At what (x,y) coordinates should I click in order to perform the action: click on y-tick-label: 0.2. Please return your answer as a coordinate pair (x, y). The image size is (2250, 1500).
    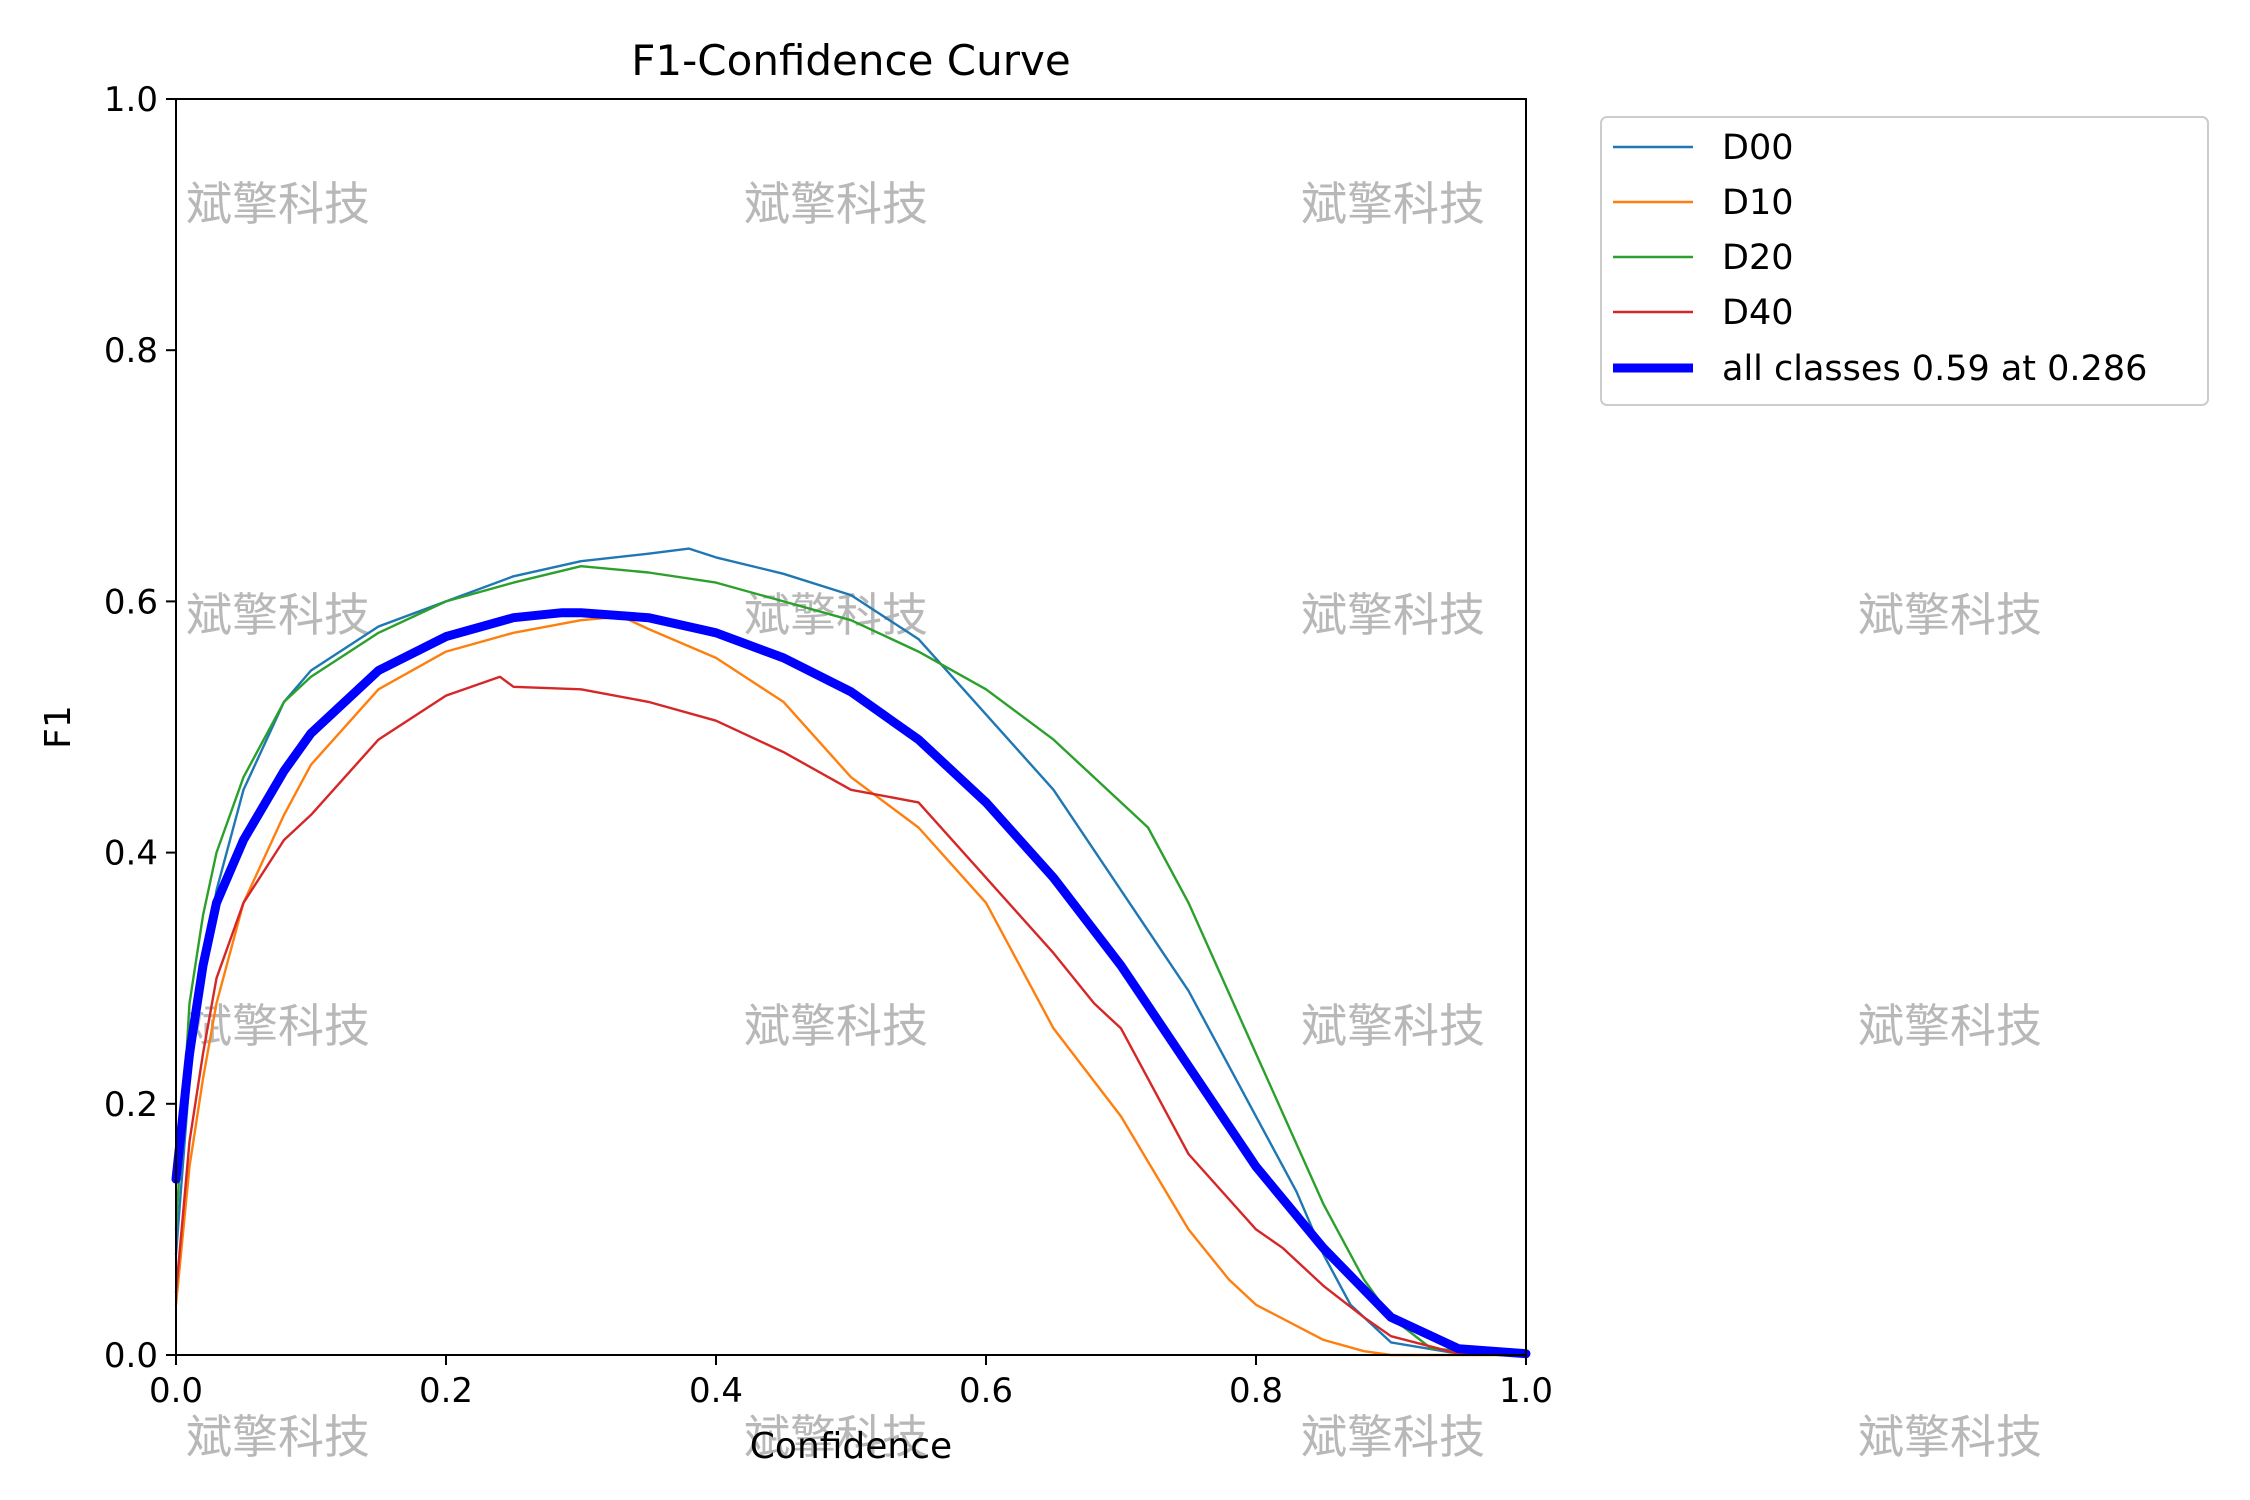
    Looking at the image, I should click on (131, 1105).